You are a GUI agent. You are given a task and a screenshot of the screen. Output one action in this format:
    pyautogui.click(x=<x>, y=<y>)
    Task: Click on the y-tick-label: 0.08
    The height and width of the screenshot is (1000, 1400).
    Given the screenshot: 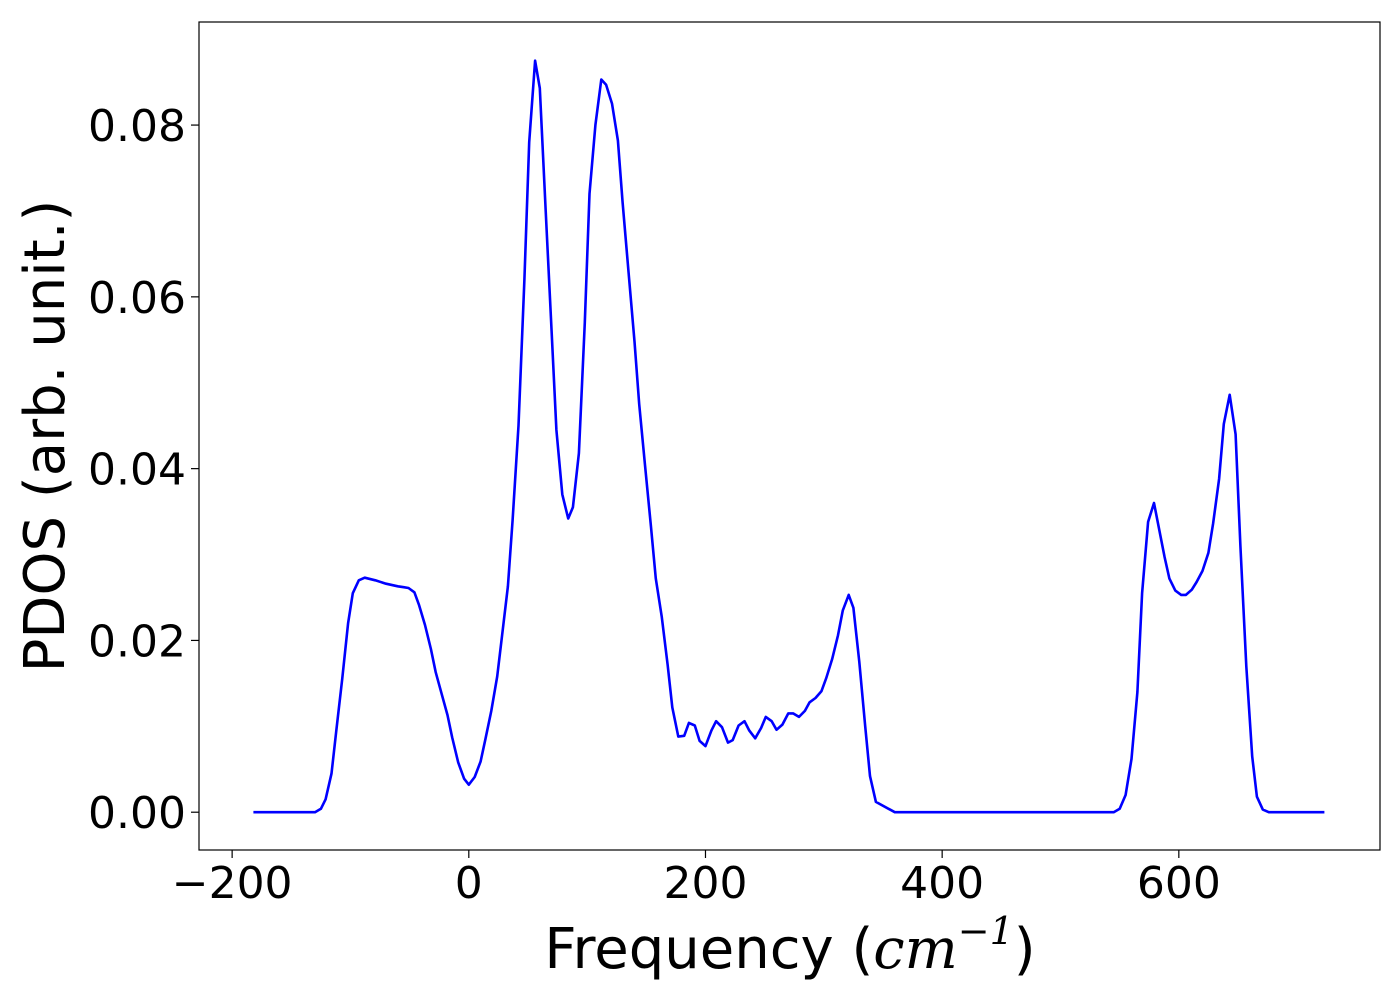 What is the action you would take?
    pyautogui.click(x=137, y=126)
    